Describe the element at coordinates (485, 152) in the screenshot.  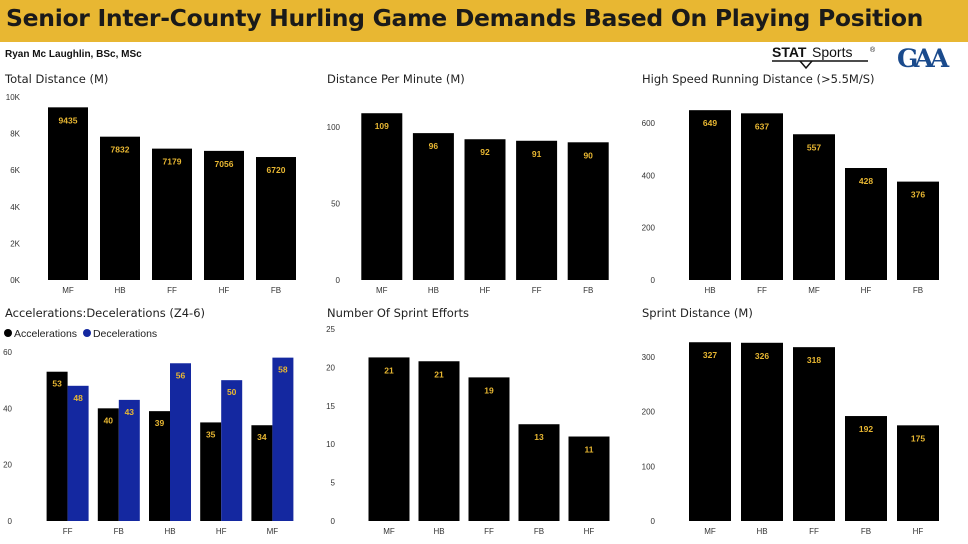
I see `data-label: 92` at that location.